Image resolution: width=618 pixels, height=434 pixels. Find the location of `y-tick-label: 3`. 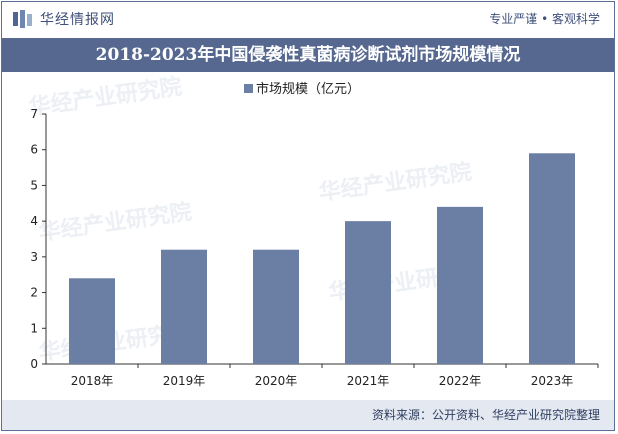

y-tick-label: 3 is located at coordinates (34, 257).